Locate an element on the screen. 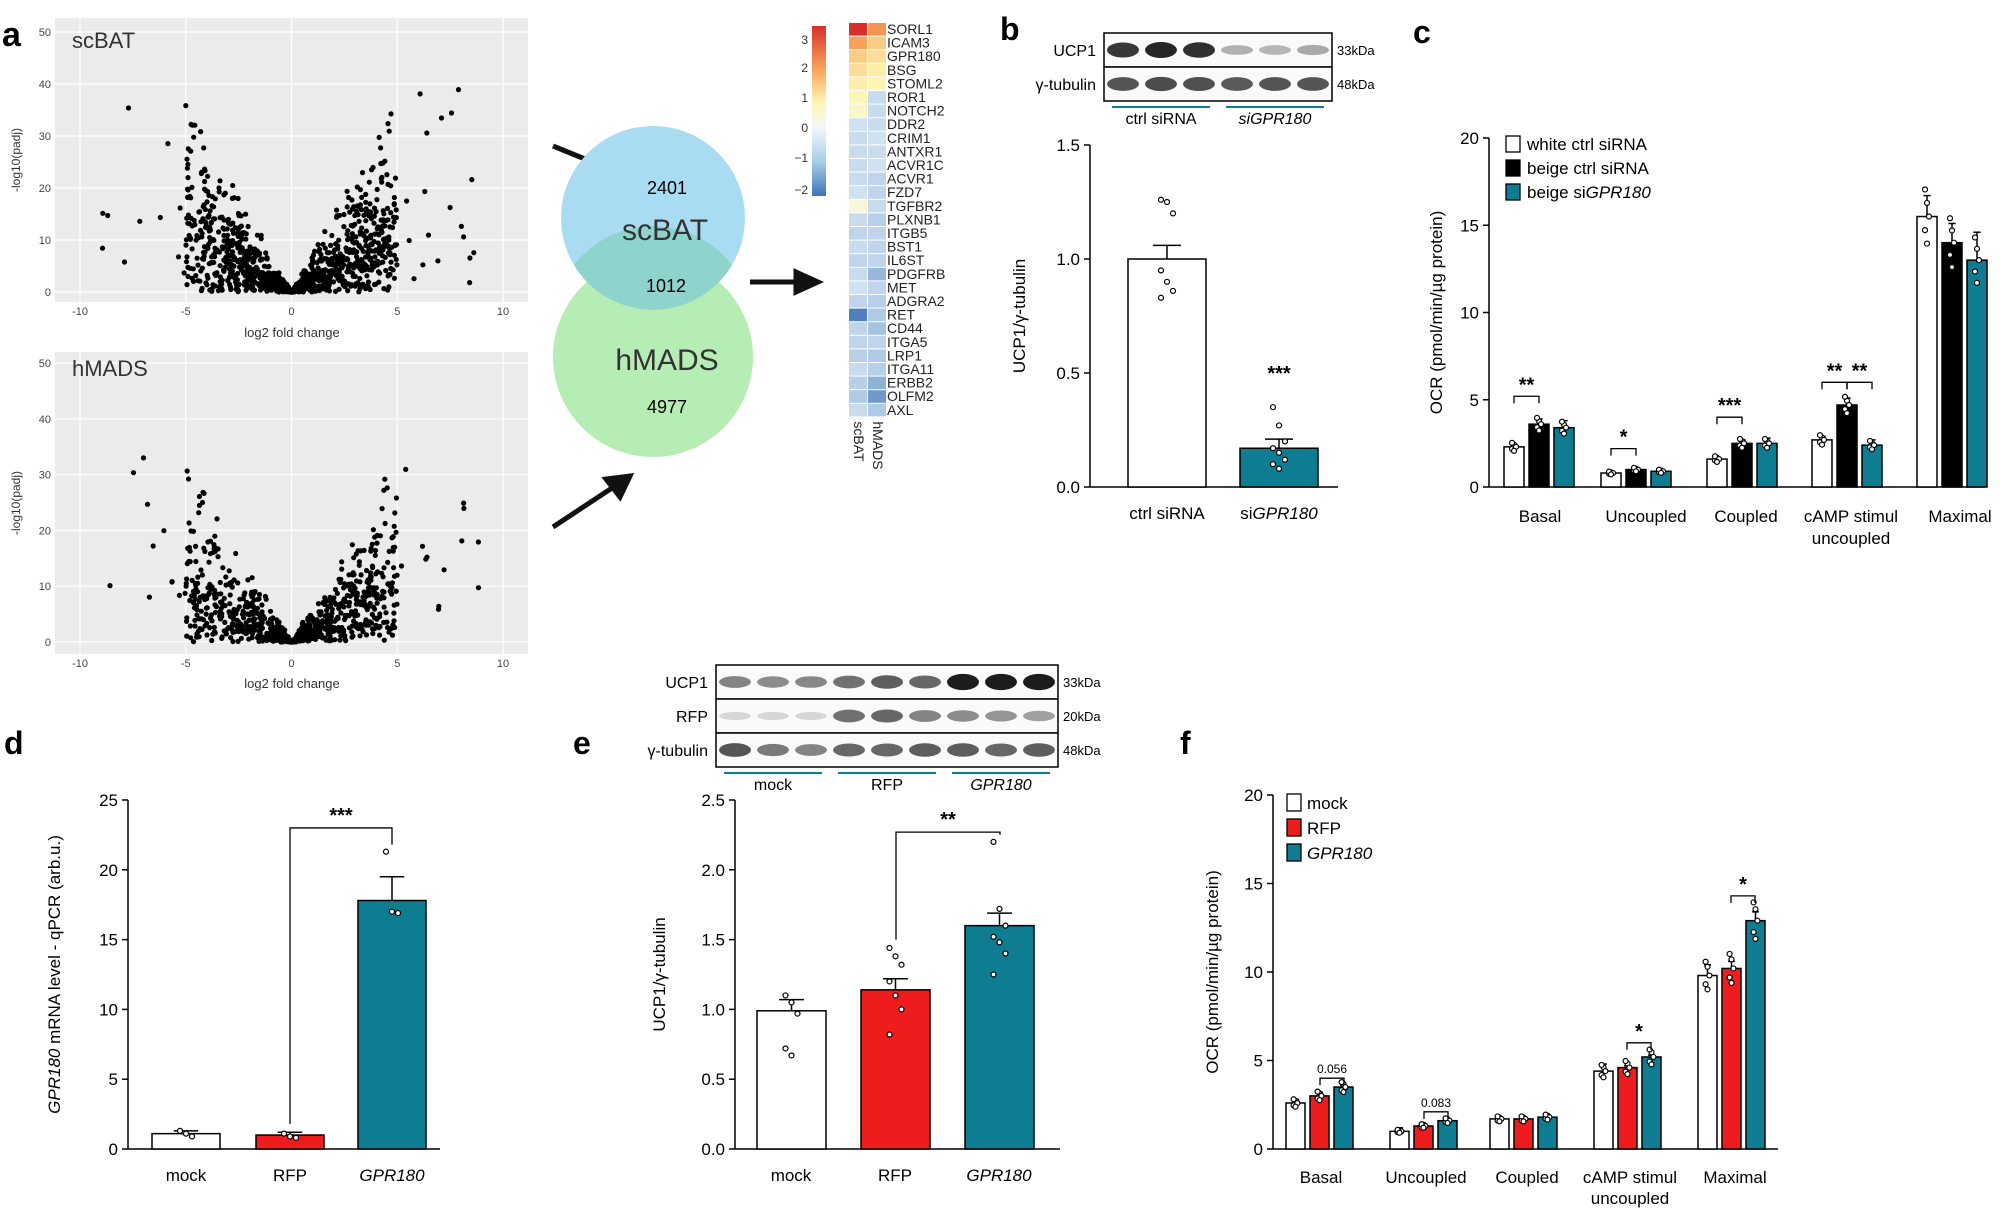 The width and height of the screenshot is (2000, 1209). volcano-x-tick: -10 is located at coordinates (80, 664).